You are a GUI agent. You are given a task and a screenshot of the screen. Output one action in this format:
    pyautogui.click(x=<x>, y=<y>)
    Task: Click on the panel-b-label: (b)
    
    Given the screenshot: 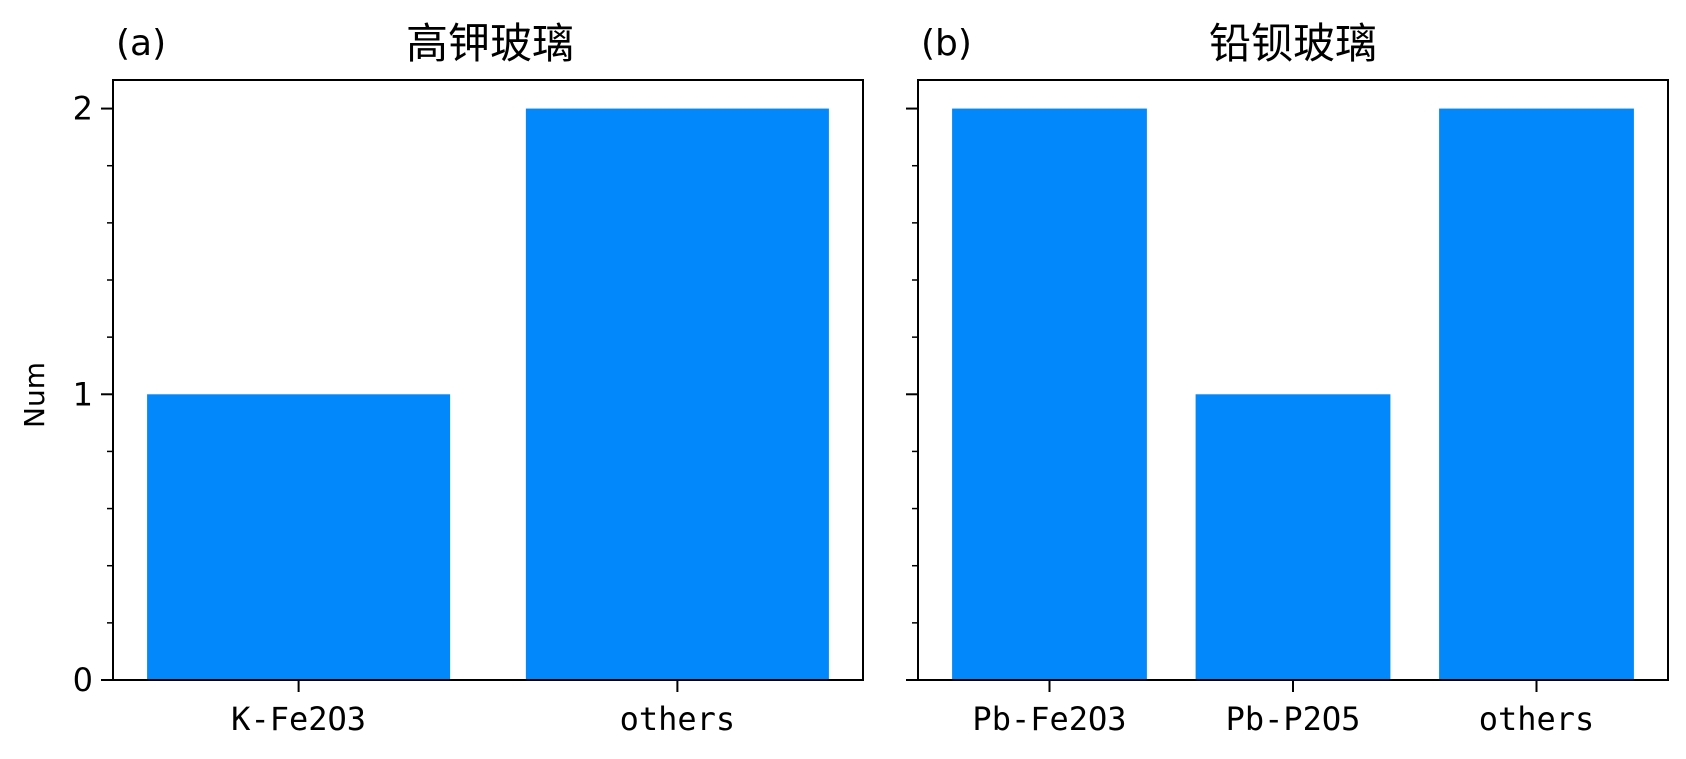 What is the action you would take?
    pyautogui.click(x=946, y=43)
    